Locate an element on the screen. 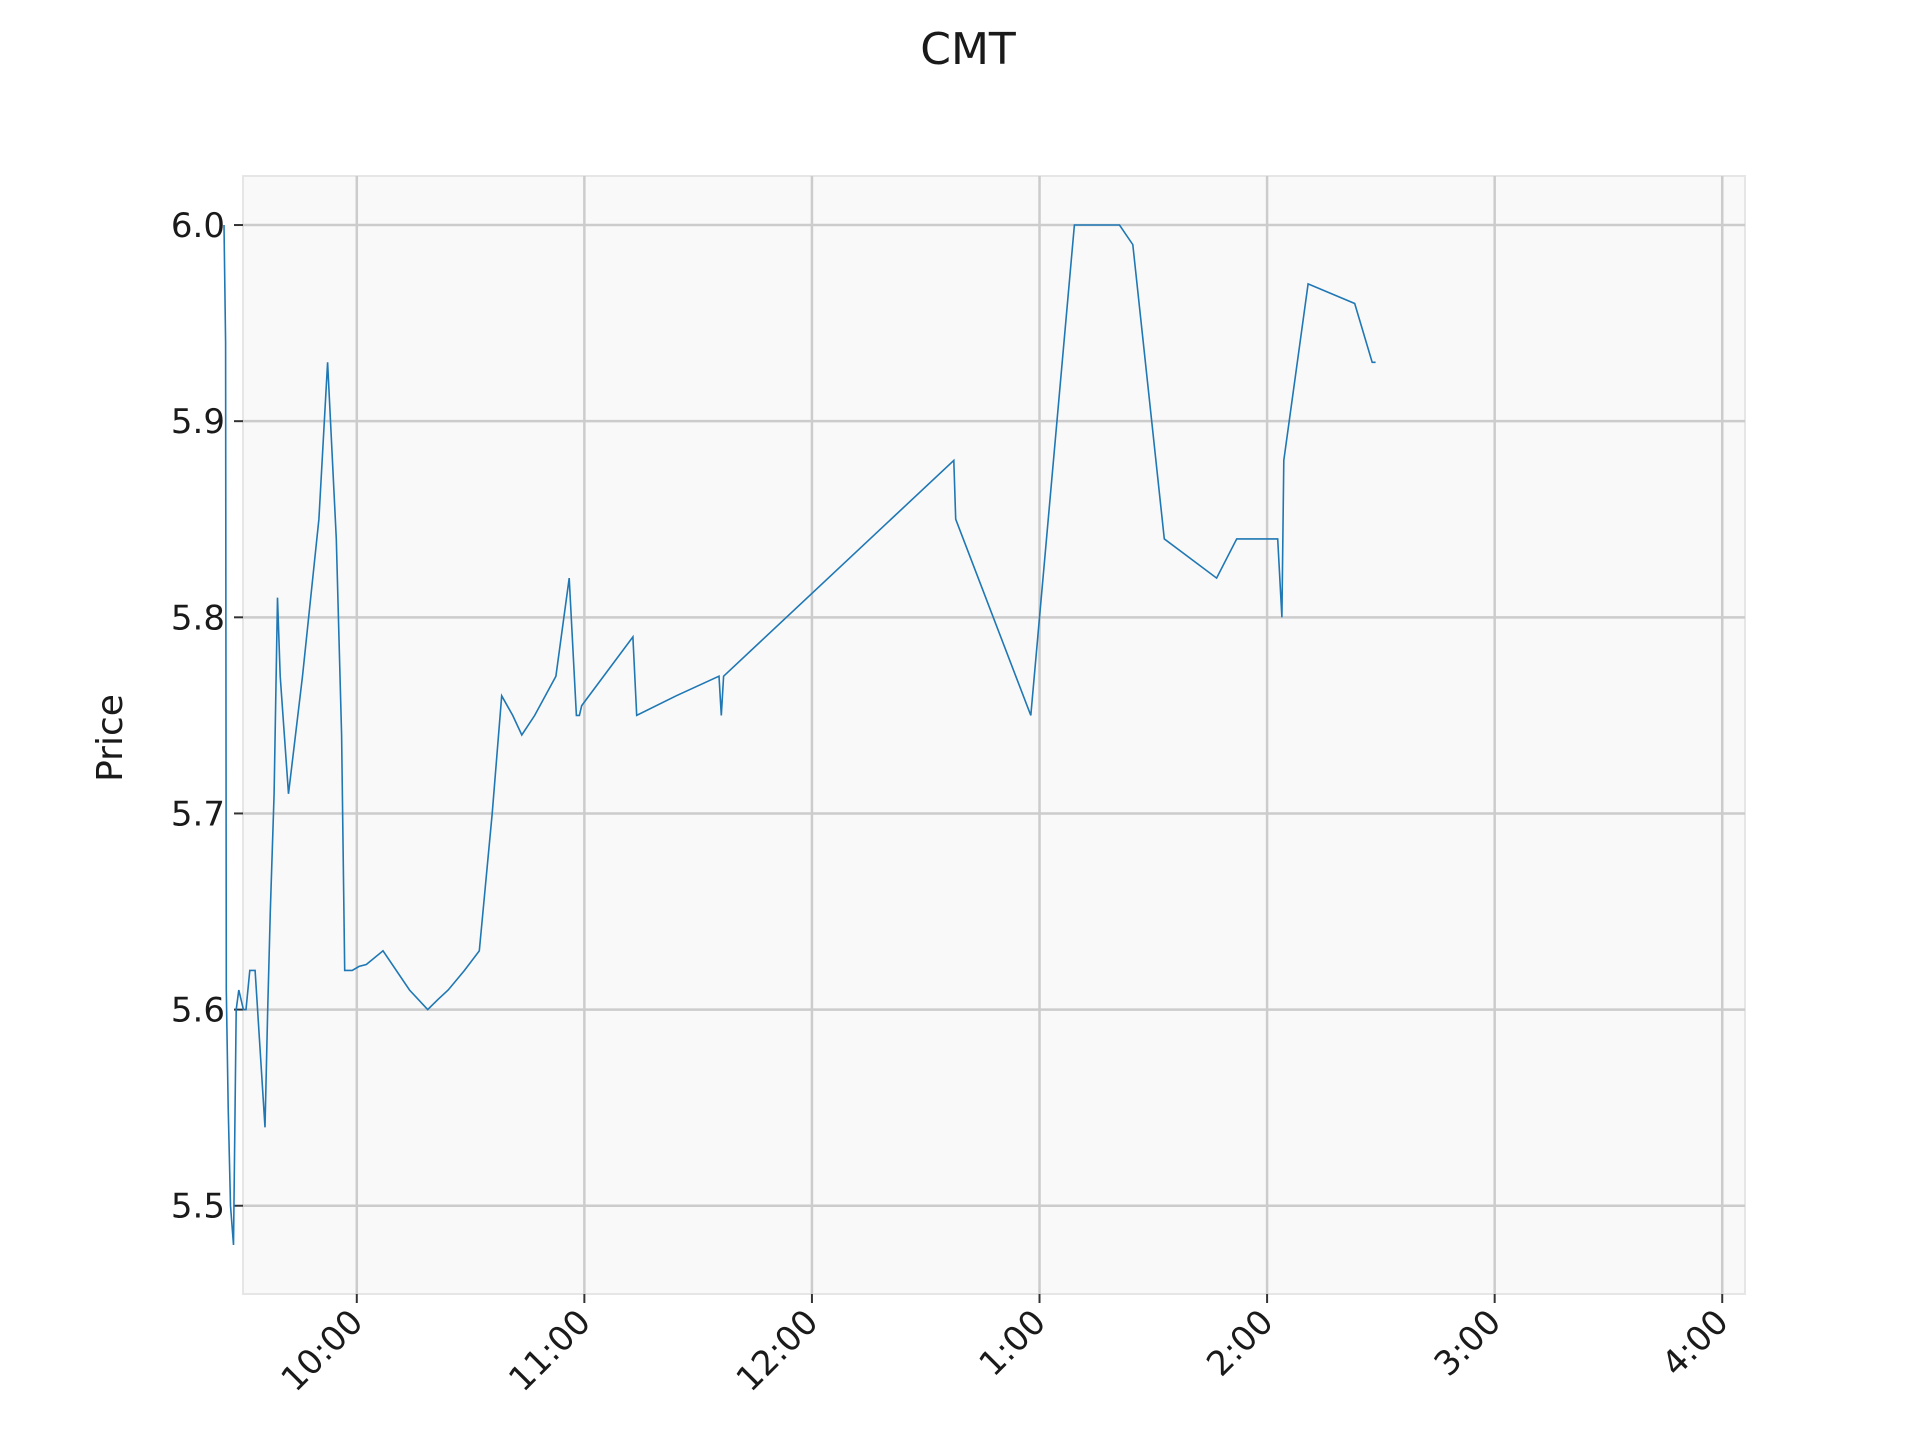 Image resolution: width=1920 pixels, height=1440 pixels. y-tick-label: 5.7 is located at coordinates (198, 814).